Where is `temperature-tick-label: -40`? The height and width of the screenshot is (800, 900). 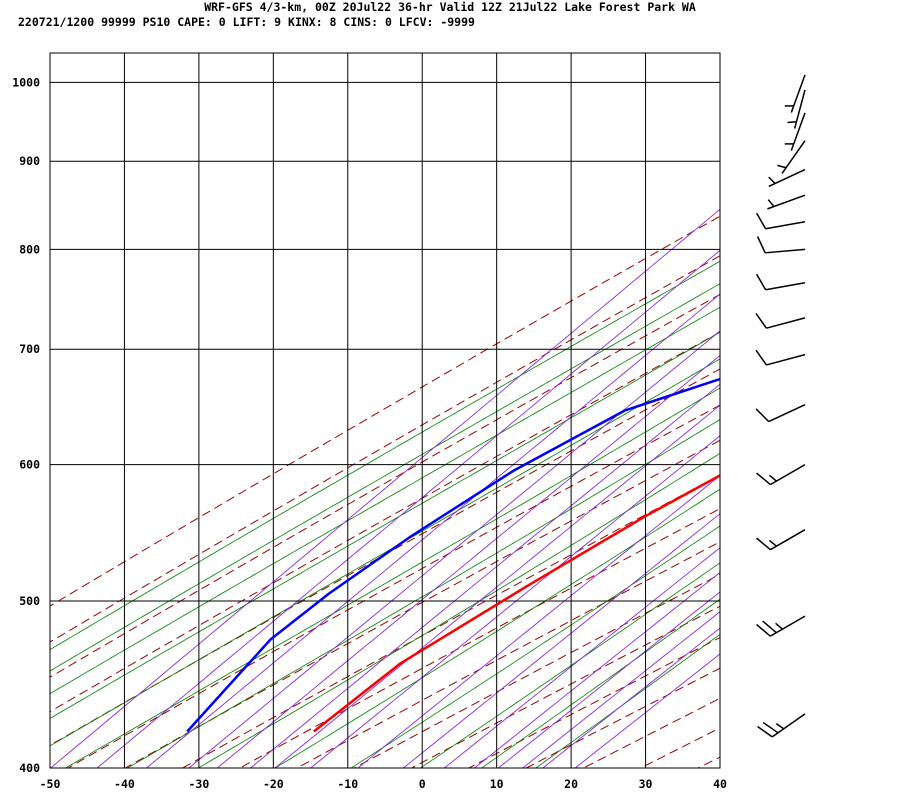
temperature-tick-label: -40 is located at coordinates (124, 784).